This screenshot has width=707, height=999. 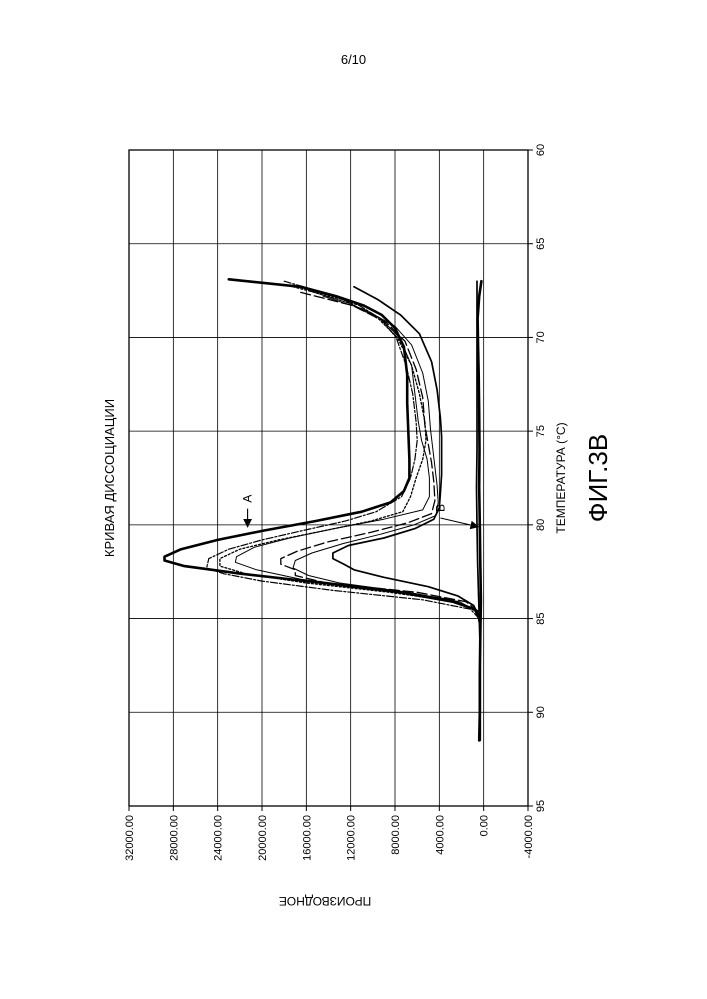 I want to click on y-tick-label: 8000.00, so click(x=396, y=835).